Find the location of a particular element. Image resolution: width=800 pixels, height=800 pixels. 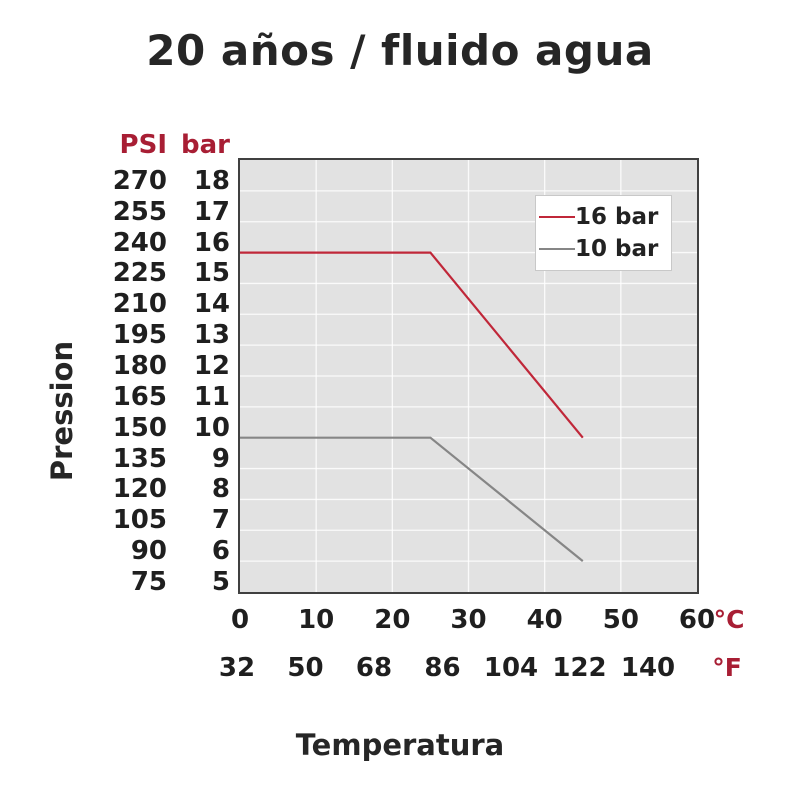

y-axis-title: Pression is located at coordinates (62, 411).